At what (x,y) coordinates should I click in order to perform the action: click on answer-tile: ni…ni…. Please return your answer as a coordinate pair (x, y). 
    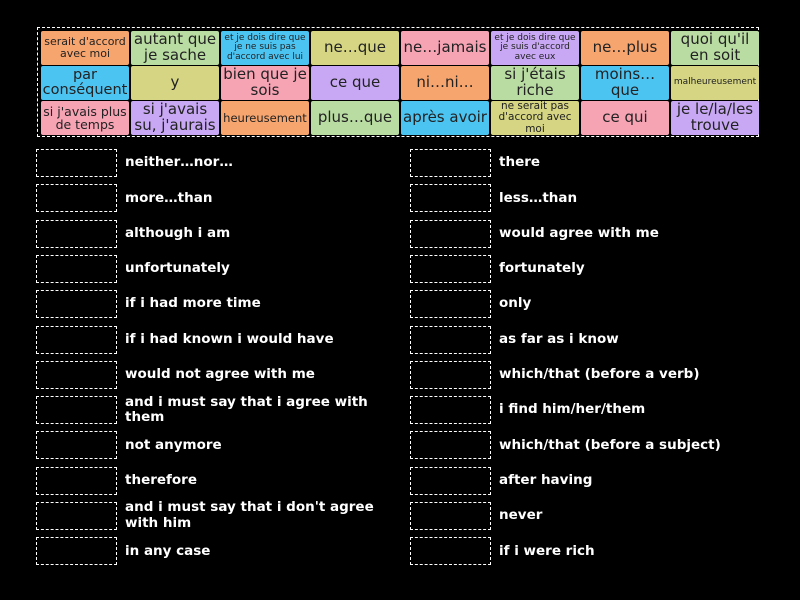
    Looking at the image, I should click on (445, 83).